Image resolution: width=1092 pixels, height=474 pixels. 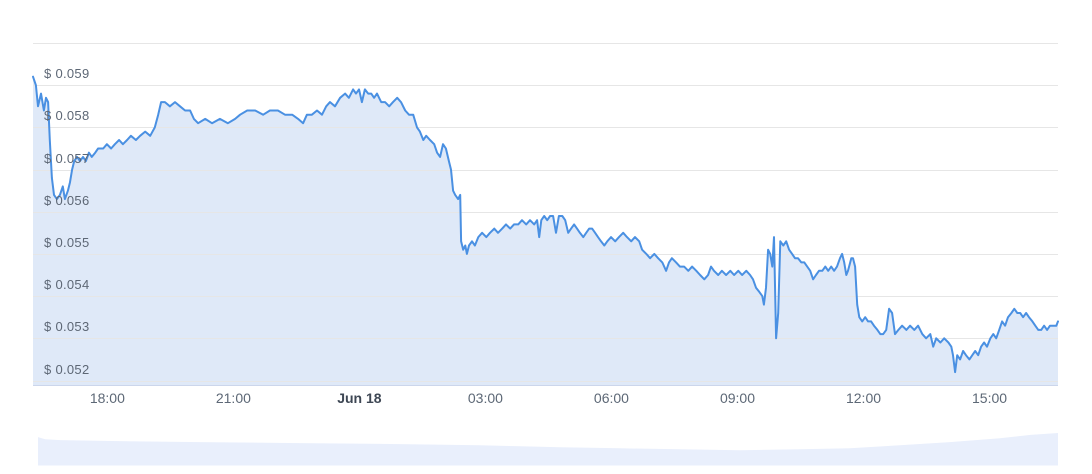 I want to click on x-axis-label: 18:00, so click(x=107, y=398).